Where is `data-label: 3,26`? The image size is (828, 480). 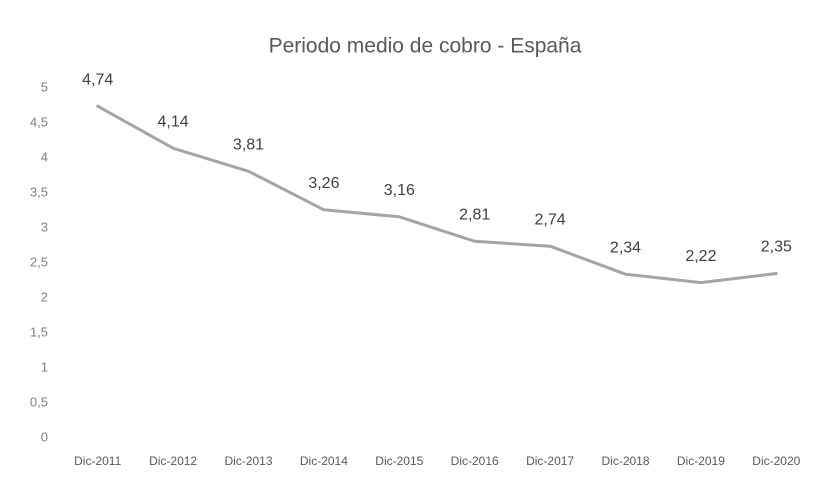 data-label: 3,26 is located at coordinates (323, 183).